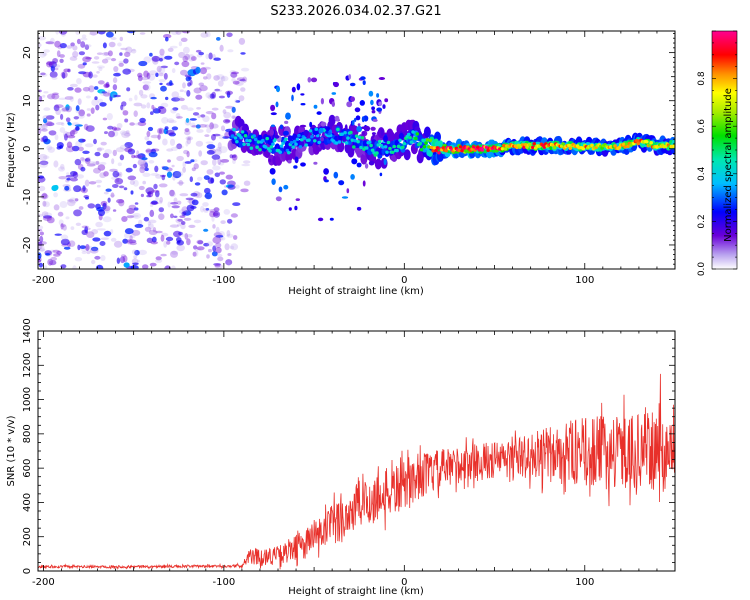 This screenshot has width=750, height=600. I want to click on x-tick-label: -200, so click(43, 582).